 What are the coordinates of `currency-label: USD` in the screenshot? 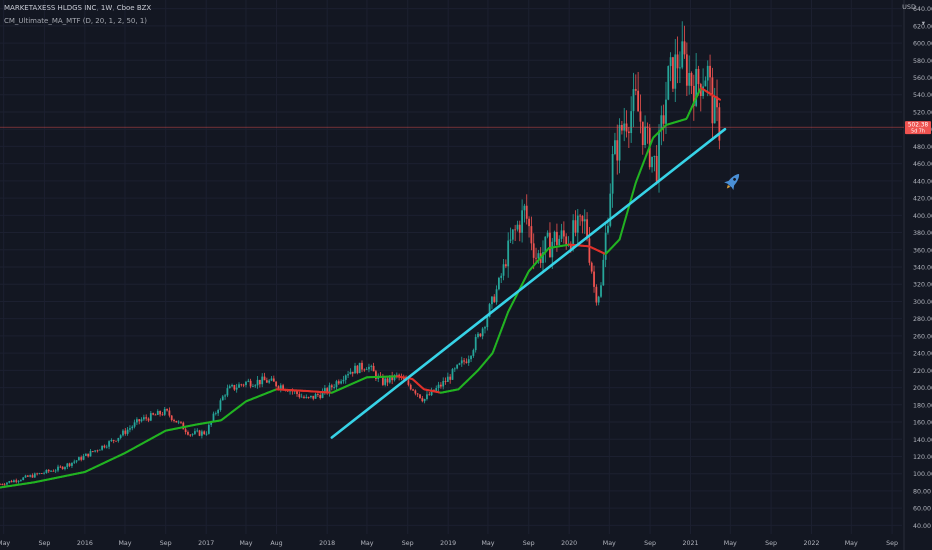 It's located at (909, 7).